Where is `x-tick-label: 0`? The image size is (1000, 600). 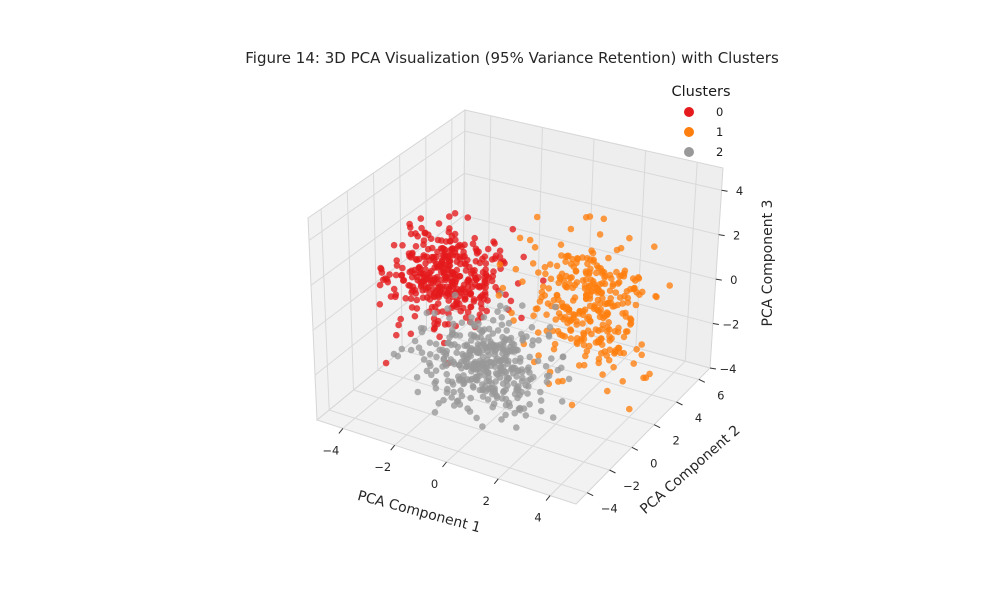 x-tick-label: 0 is located at coordinates (434, 484).